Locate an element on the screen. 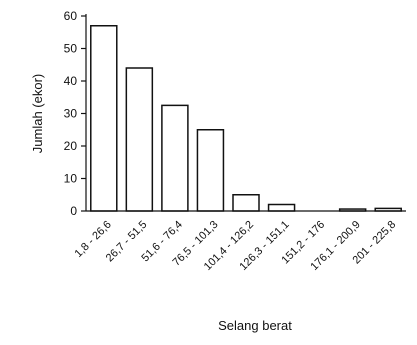  y-ticks-group: 0 10 20 30 40 50 60 is located at coordinates (75, 113).